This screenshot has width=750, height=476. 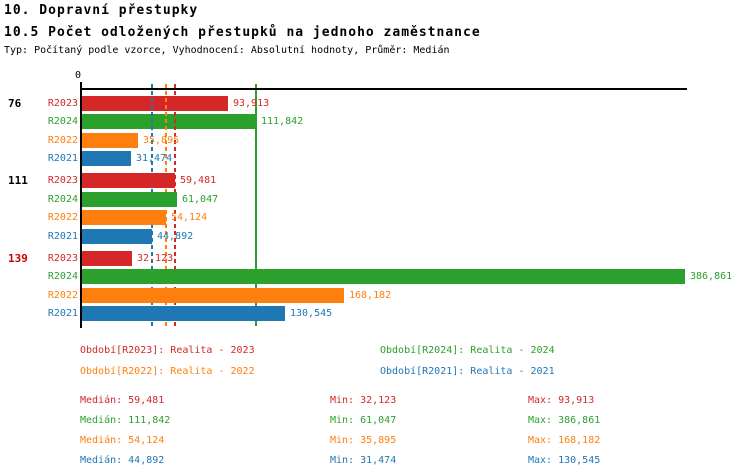 I want to click on bar-value-label: 93,913, so click(x=251, y=103).